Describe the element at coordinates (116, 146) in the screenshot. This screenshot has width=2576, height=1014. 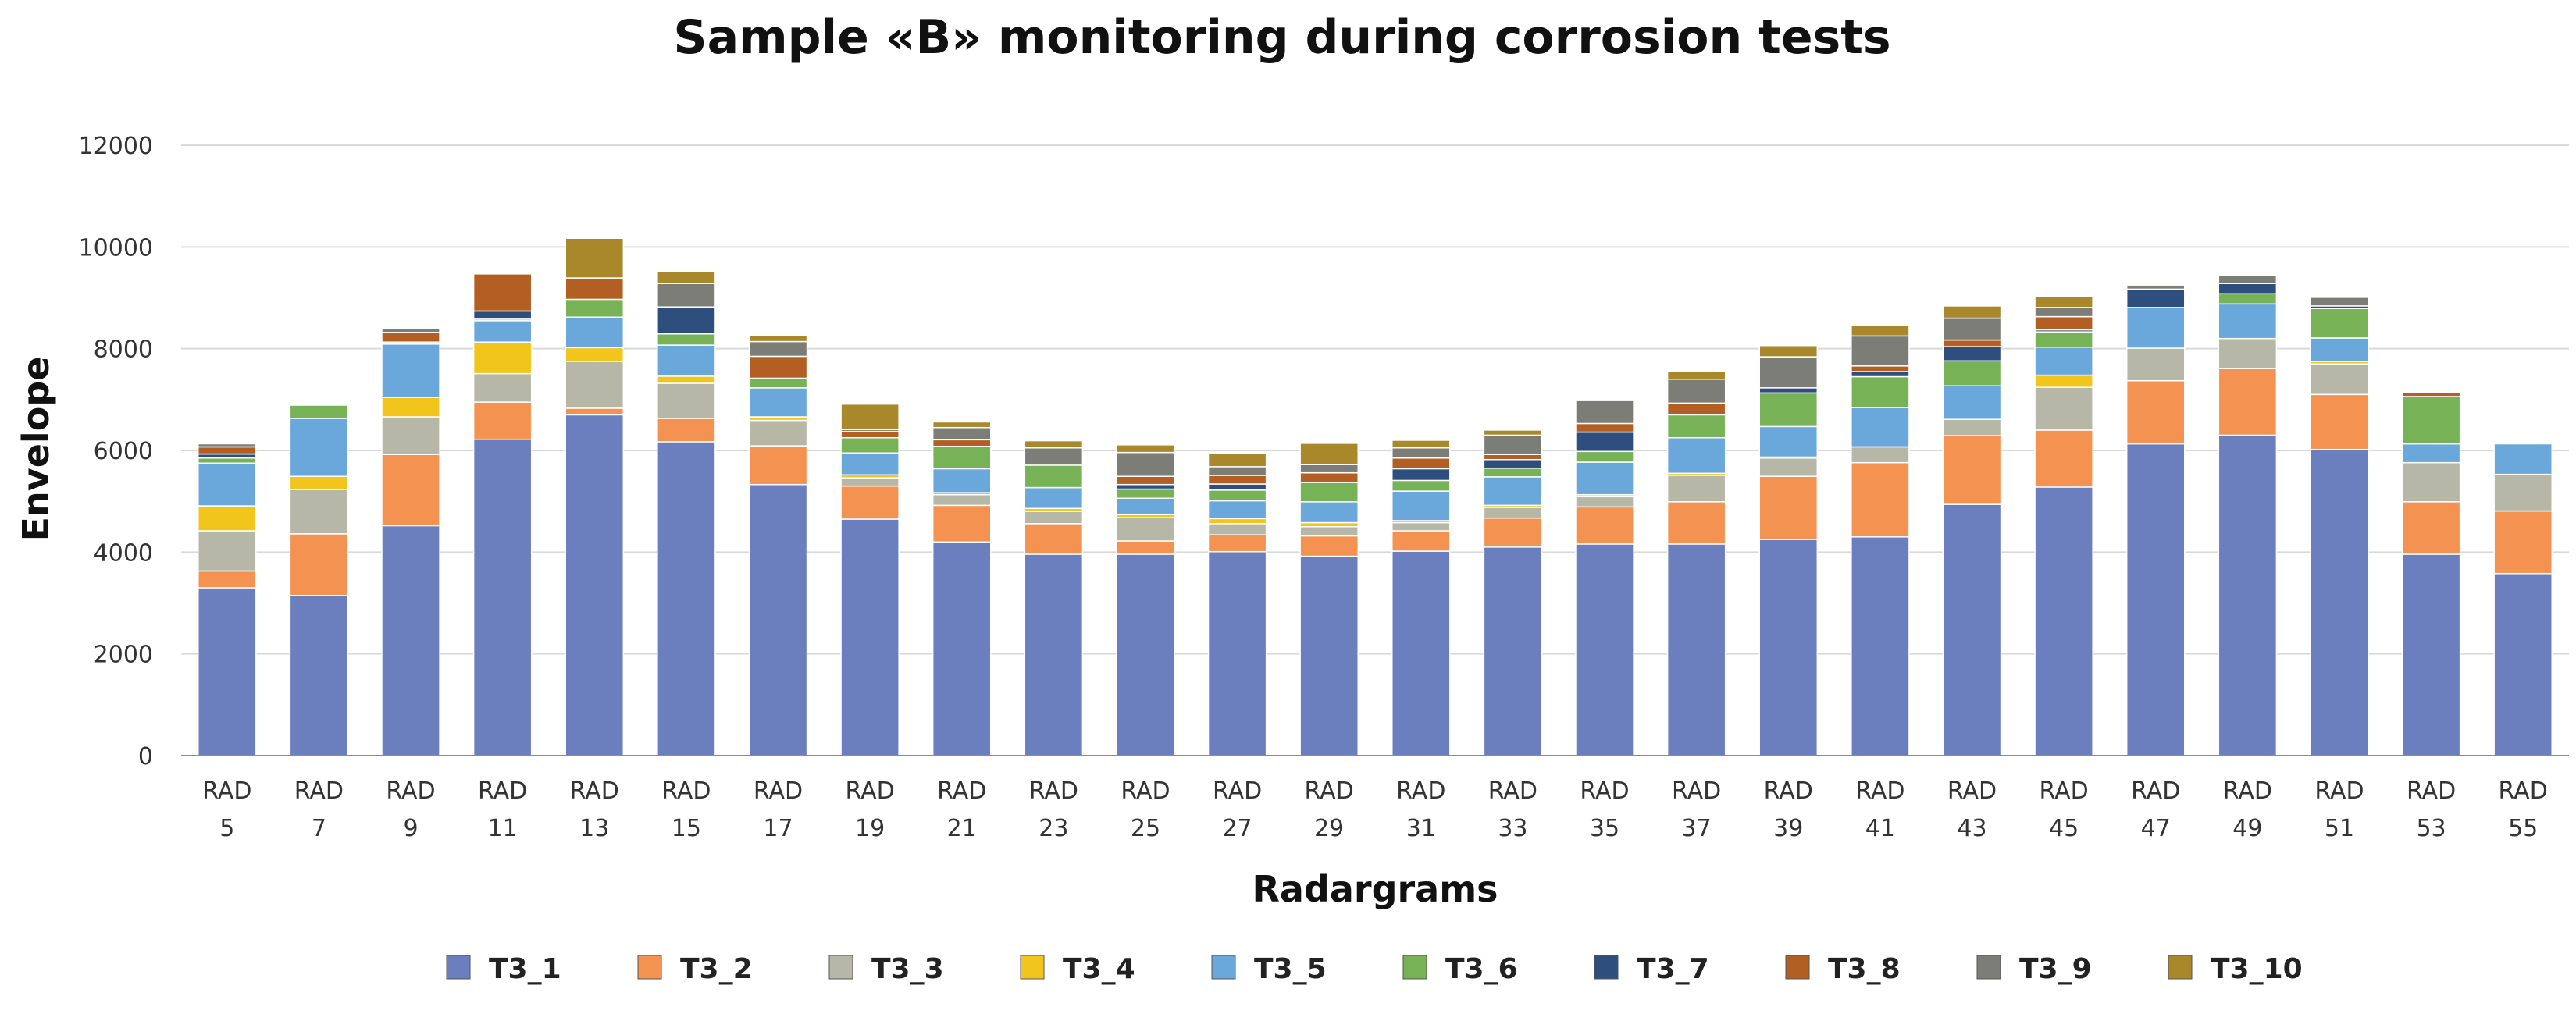
I see `y-tick-label: 12000` at that location.